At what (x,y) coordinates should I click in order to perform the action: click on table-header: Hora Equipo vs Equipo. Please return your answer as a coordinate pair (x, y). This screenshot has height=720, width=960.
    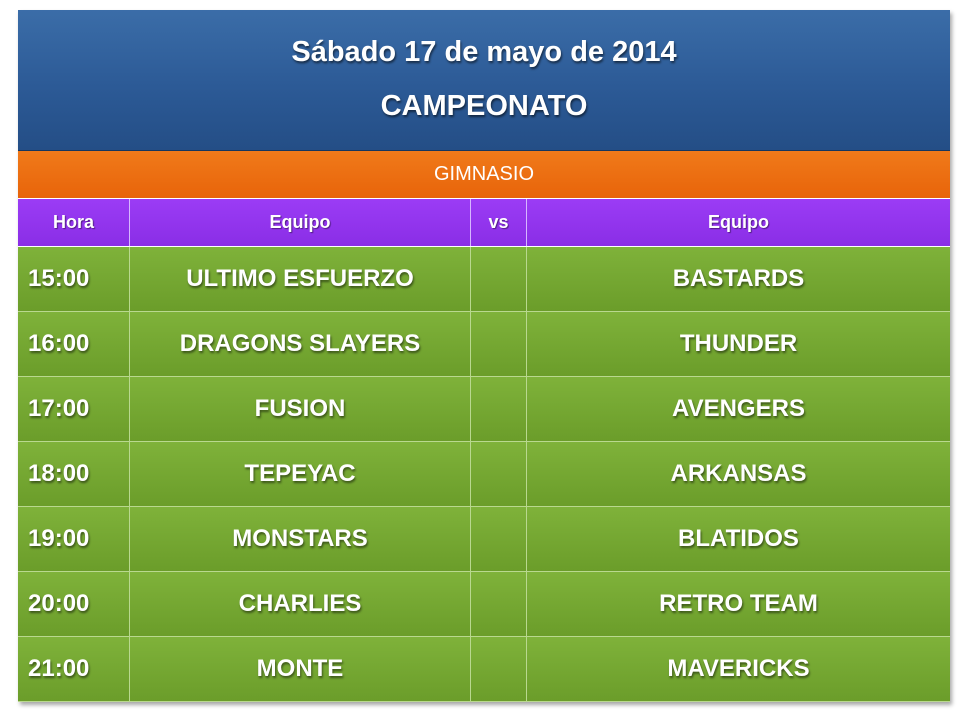
    Looking at the image, I should click on (484, 222).